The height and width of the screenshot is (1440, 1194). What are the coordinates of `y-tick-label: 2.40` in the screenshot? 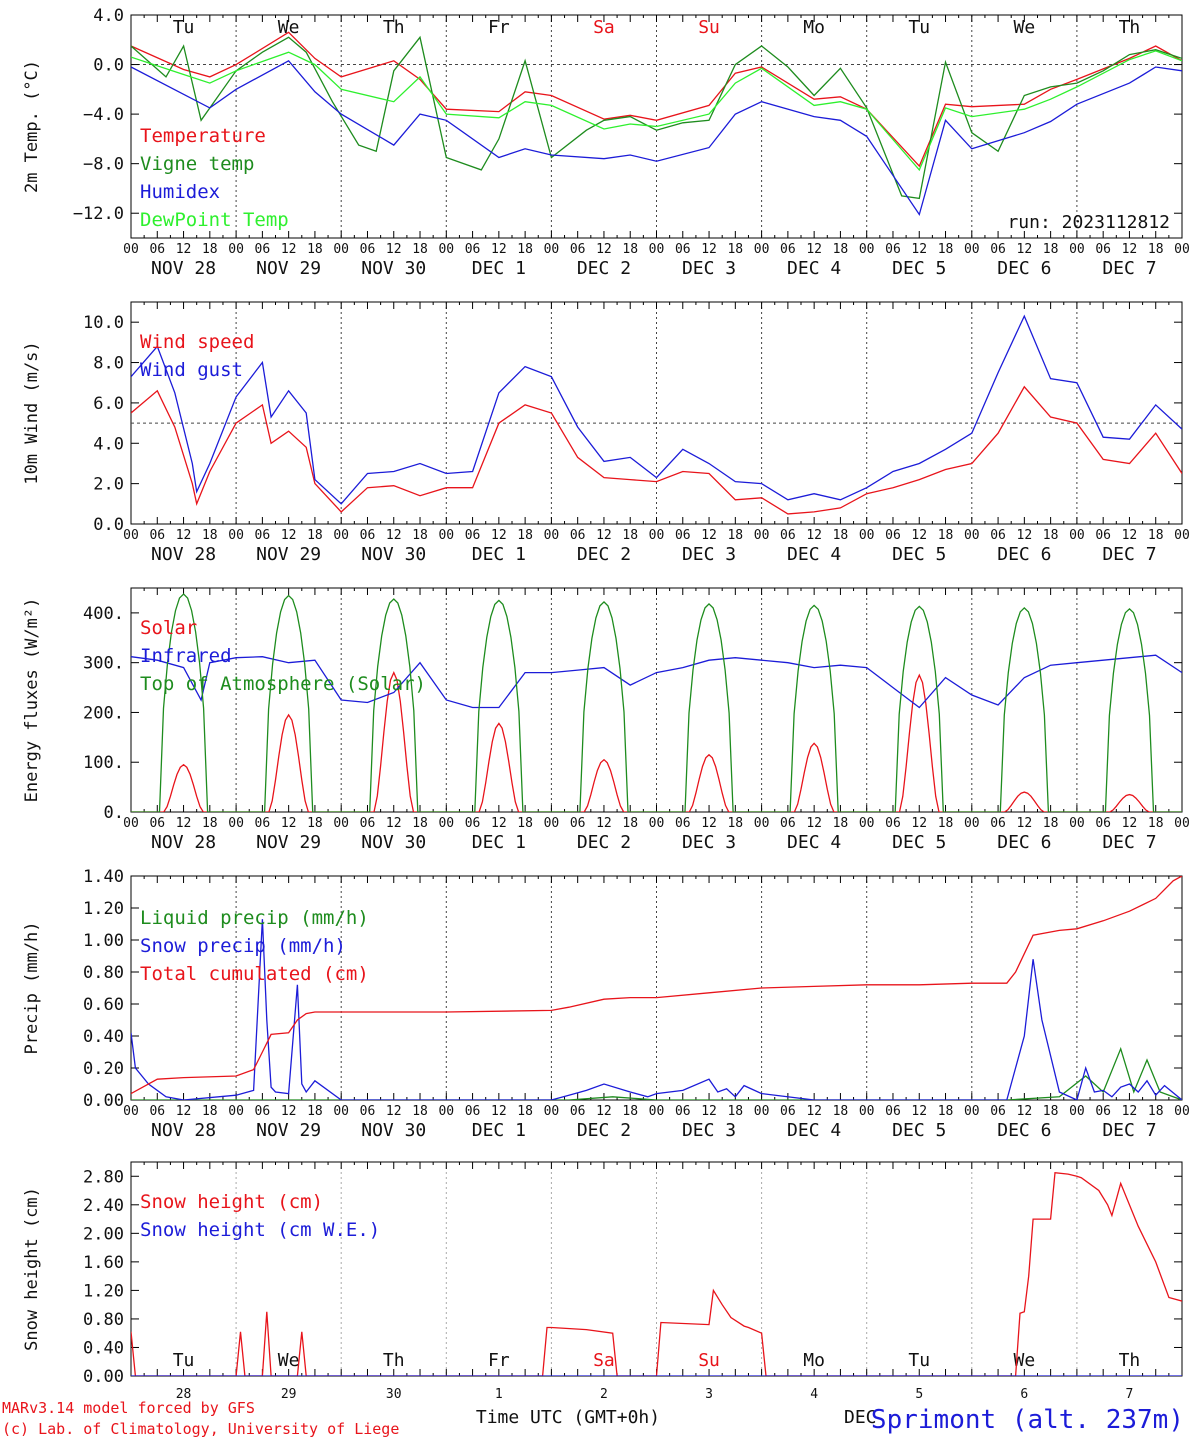 It's located at (103, 1206).